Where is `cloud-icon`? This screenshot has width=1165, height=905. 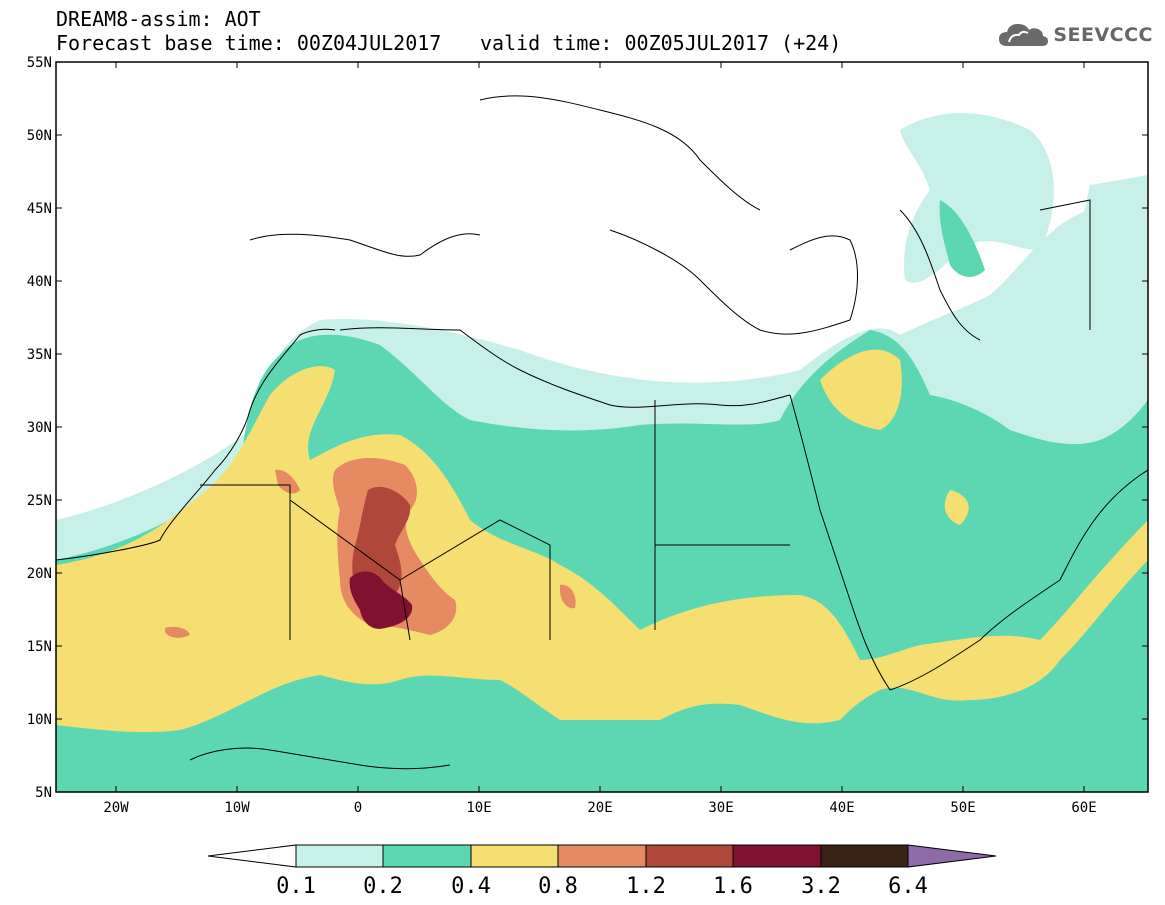
cloud-icon is located at coordinates (1024, 35).